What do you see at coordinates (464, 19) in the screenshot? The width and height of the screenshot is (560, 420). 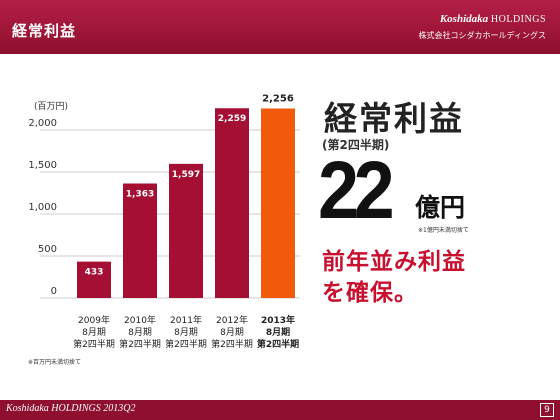 I see `logo-brand: Koshidaka` at bounding box center [464, 19].